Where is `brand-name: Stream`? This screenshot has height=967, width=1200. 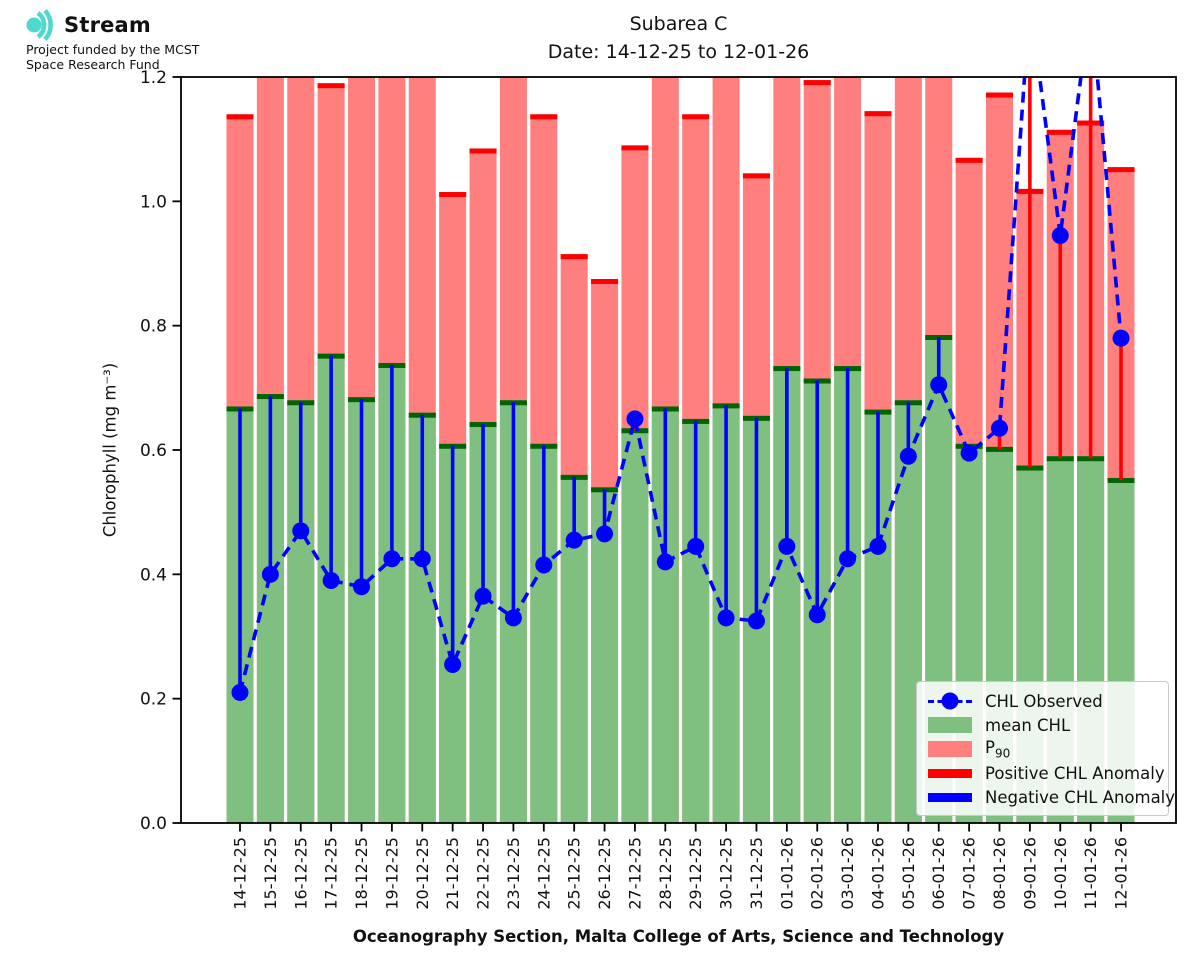 brand-name: Stream is located at coordinates (108, 25).